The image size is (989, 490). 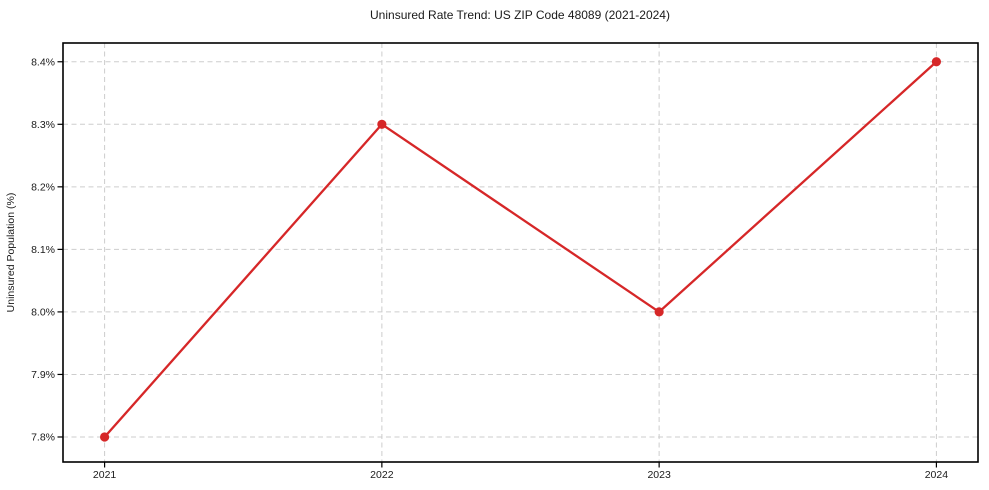 I want to click on y-axis-label: Uninsured Population (%), so click(x=11, y=253).